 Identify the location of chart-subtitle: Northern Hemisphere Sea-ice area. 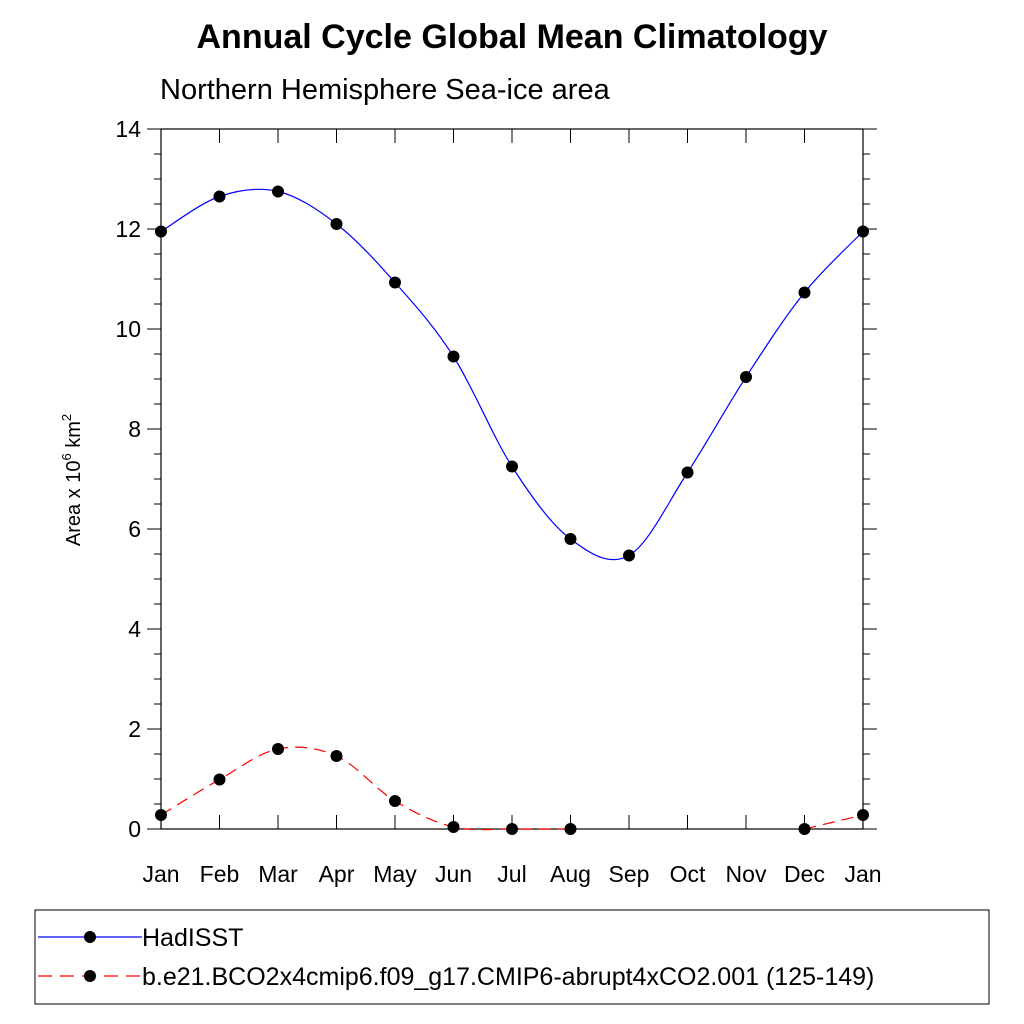
(385, 90).